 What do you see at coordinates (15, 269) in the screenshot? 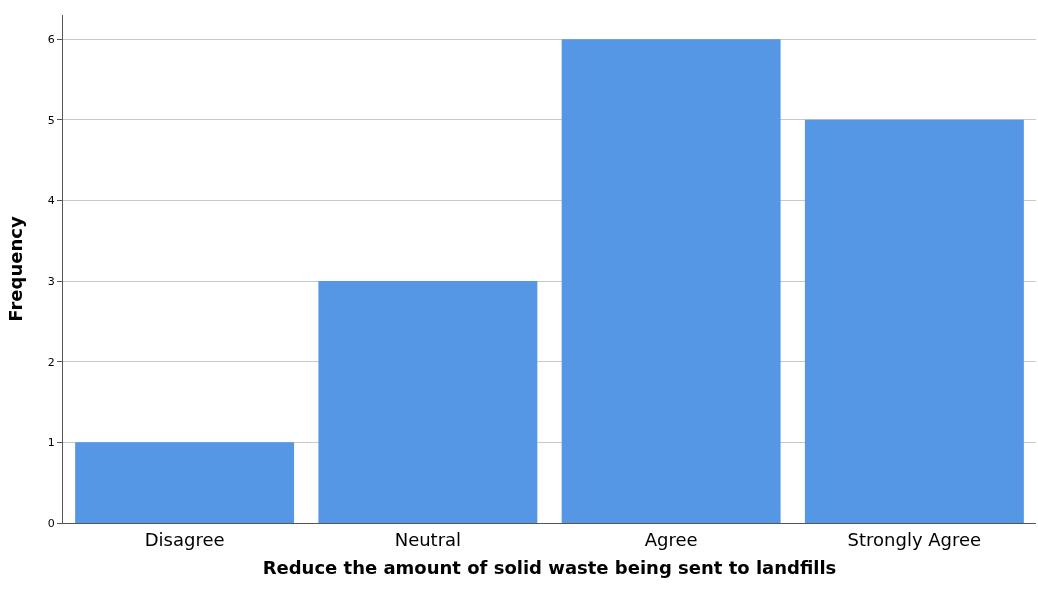
I see `y-axis-title: Frequency` at bounding box center [15, 269].